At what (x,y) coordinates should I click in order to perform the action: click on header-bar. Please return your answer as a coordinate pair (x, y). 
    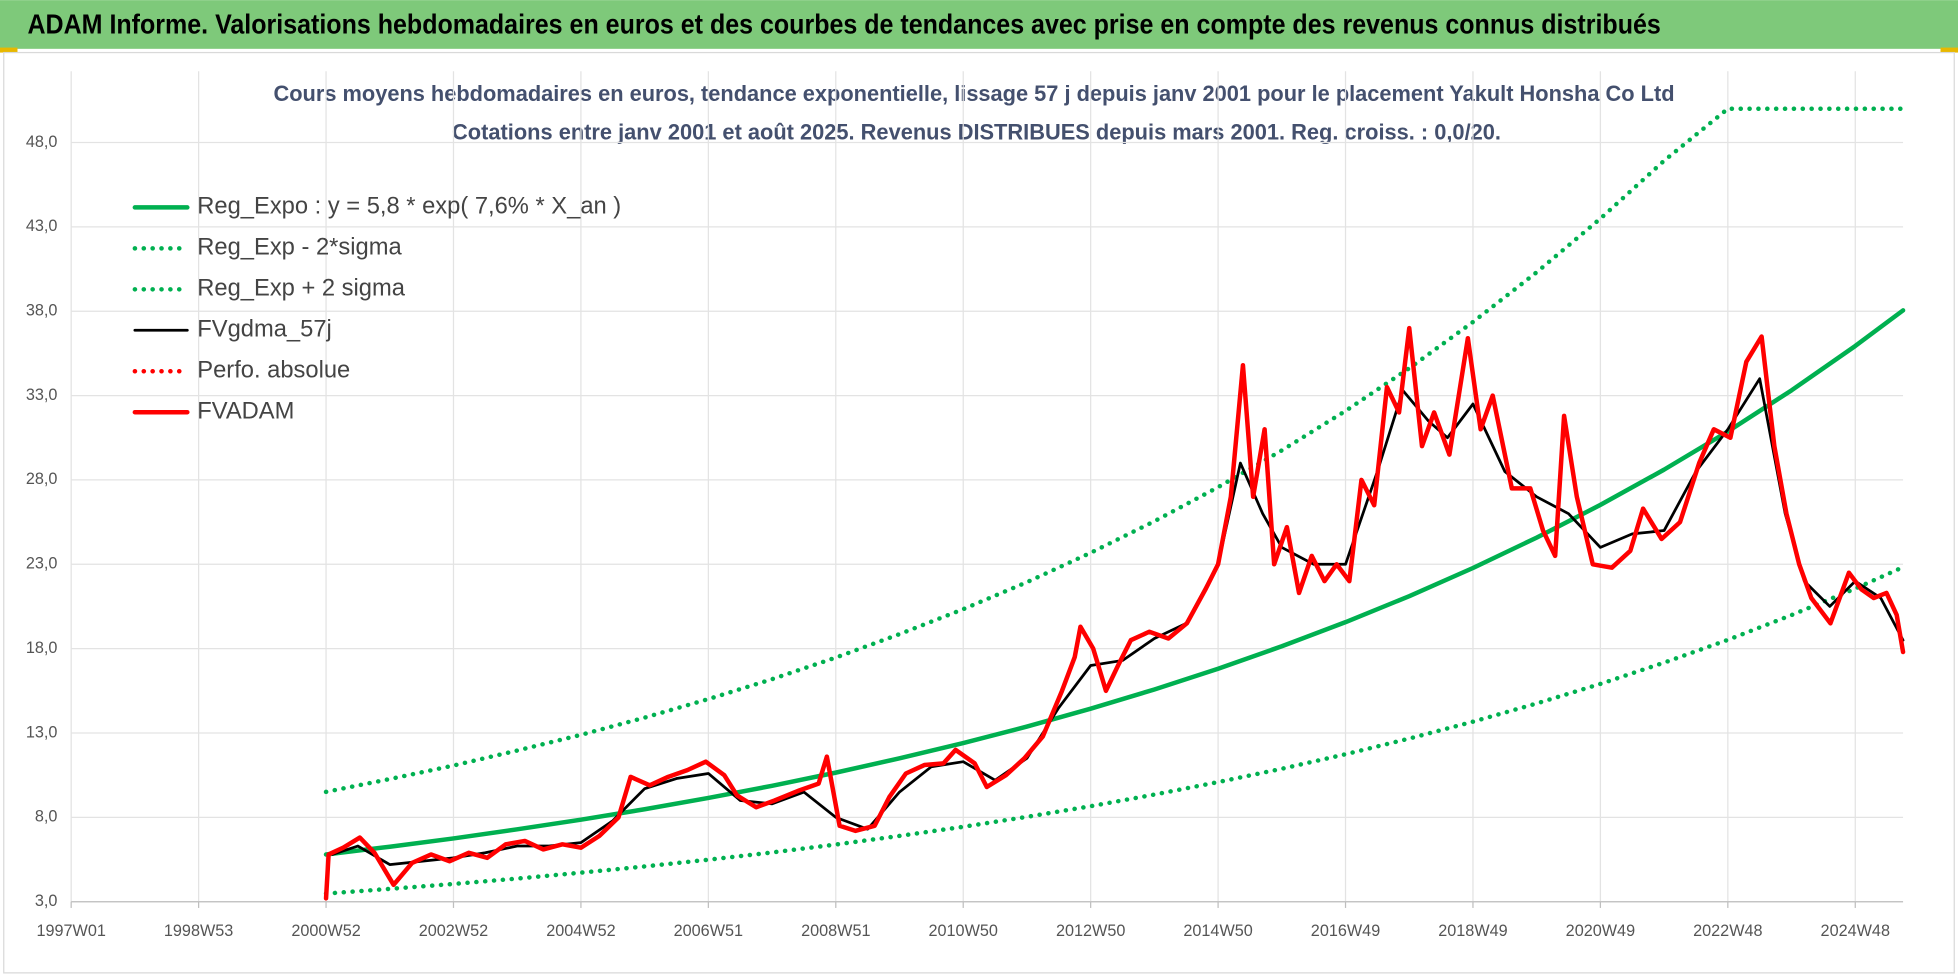
    Looking at the image, I should click on (979, 24).